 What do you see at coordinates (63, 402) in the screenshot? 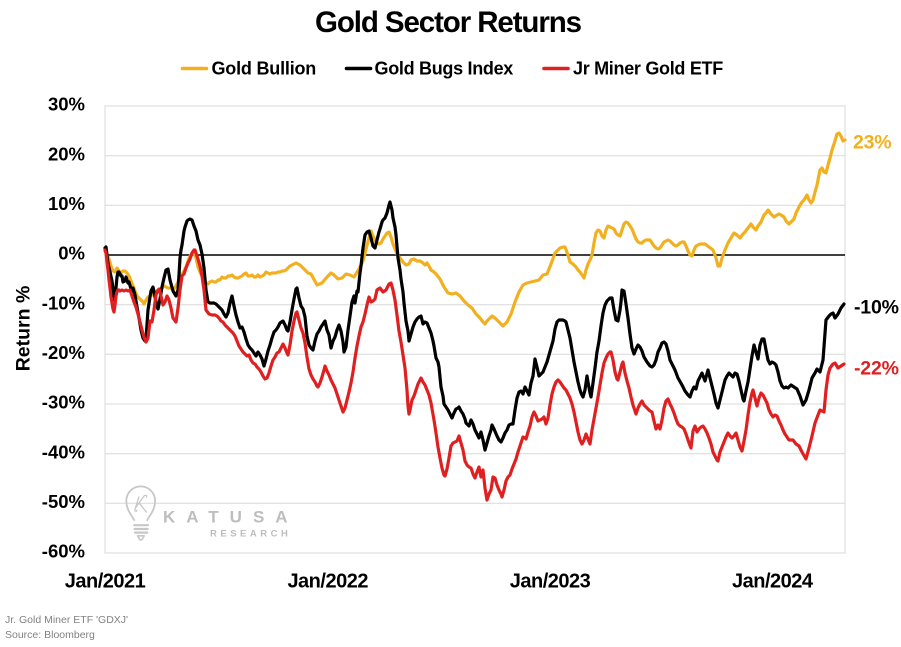
I see `svg-text: -30%` at bounding box center [63, 402].